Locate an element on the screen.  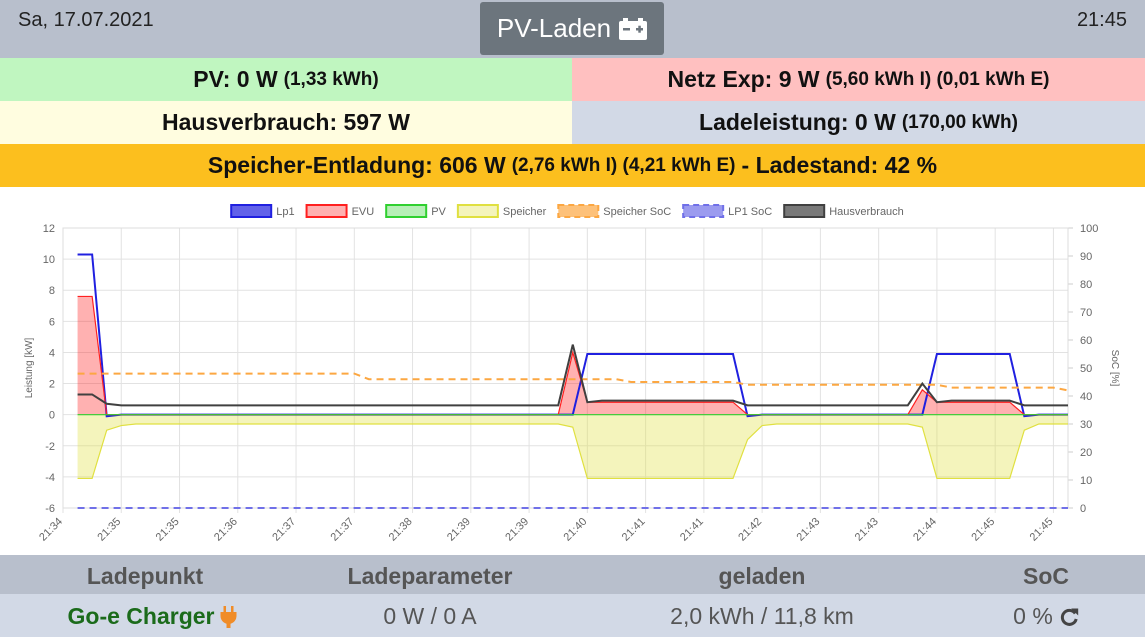
y-tick-label: -2 is located at coordinates (50, 447).